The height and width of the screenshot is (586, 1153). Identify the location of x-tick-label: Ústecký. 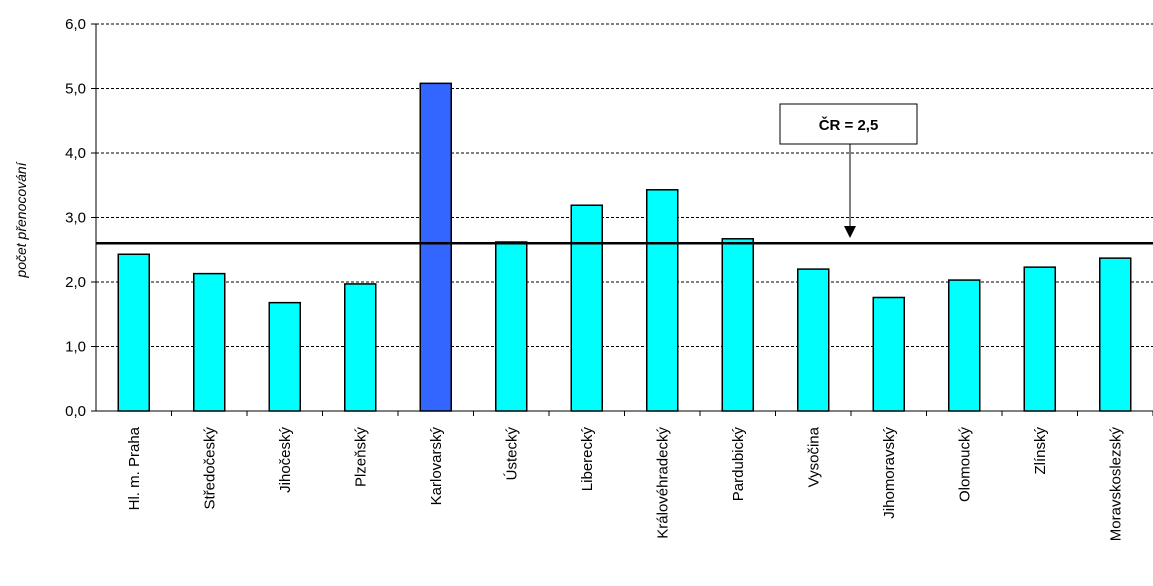
(511, 454).